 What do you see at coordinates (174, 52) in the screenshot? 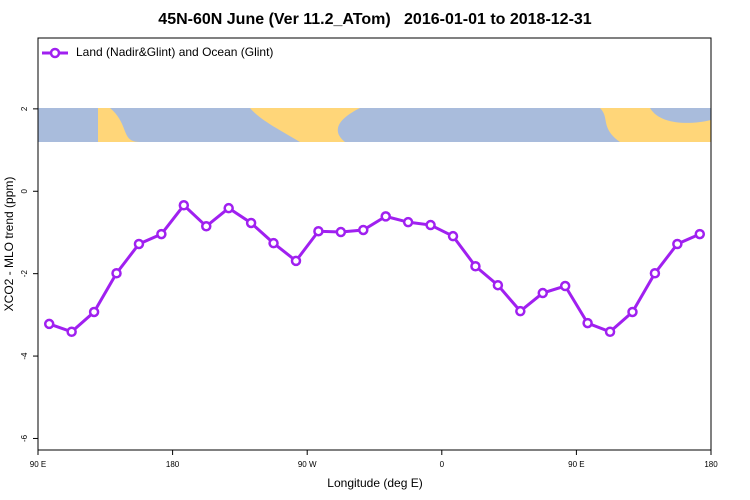
I see `legend-label: Land (Nadir&Glint) and Ocean (Glint)` at bounding box center [174, 52].